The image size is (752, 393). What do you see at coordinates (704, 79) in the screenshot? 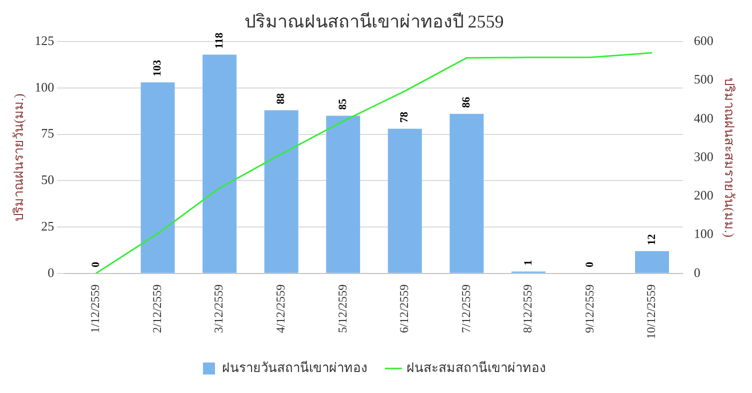
I see `y2-tick-label: 500` at bounding box center [704, 79].